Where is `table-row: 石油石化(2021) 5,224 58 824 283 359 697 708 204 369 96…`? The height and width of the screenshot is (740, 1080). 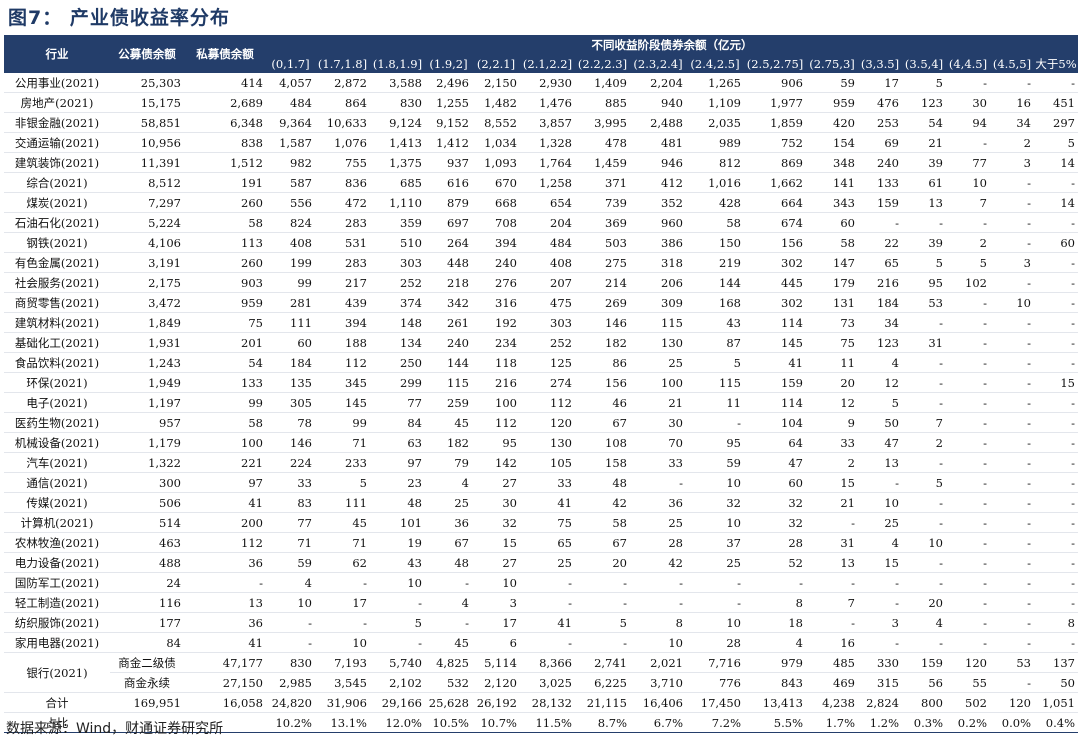 table-row: 石油石化(2021) 5,224 58 824 283 359 697 708 204 369 96… is located at coordinates (541, 222).